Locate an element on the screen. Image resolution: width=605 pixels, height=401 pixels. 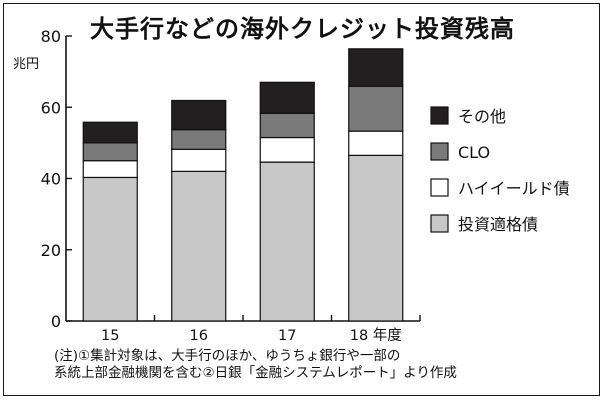
y-tick-label: 40 is located at coordinates (51, 179).